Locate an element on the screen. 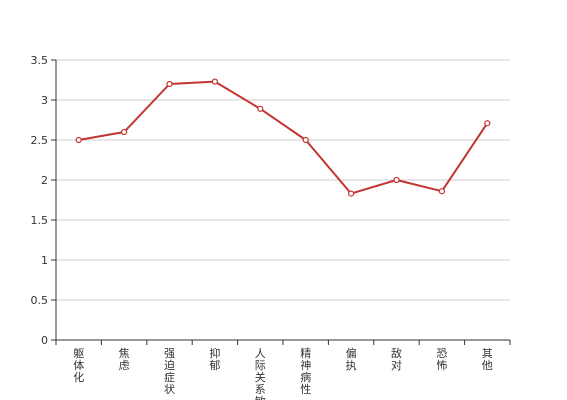 This screenshot has width=567, height=400. y-tick-label: 2.5 is located at coordinates (40, 140).